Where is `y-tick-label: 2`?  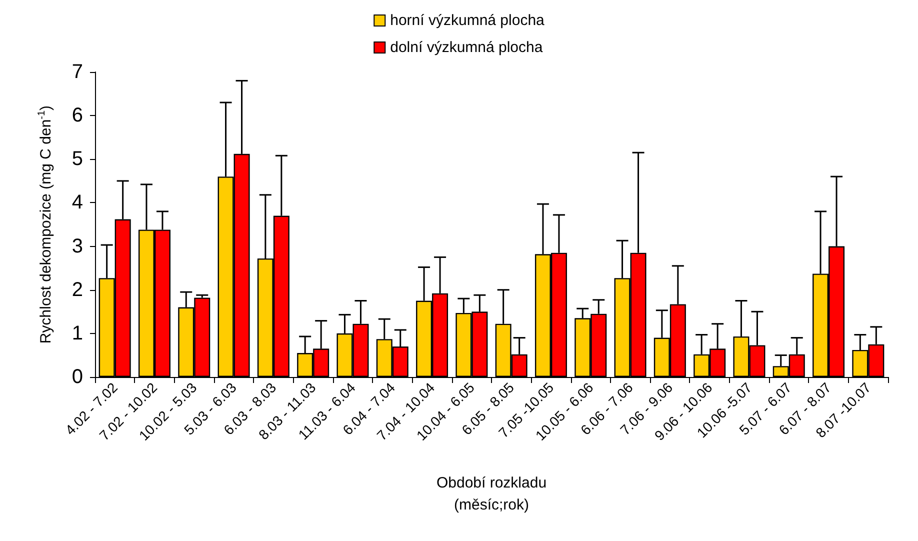 y-tick-label: 2 is located at coordinates (77, 289).